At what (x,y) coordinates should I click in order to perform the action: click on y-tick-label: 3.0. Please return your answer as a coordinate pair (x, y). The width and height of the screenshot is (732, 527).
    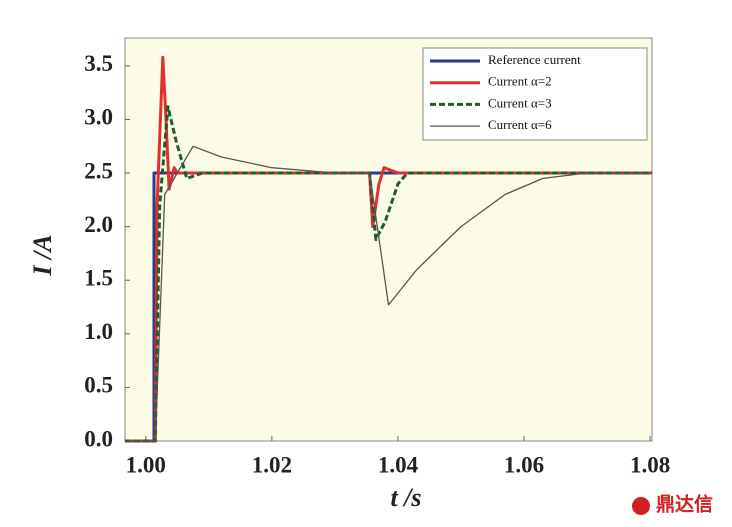
    Looking at the image, I should click on (98, 117).